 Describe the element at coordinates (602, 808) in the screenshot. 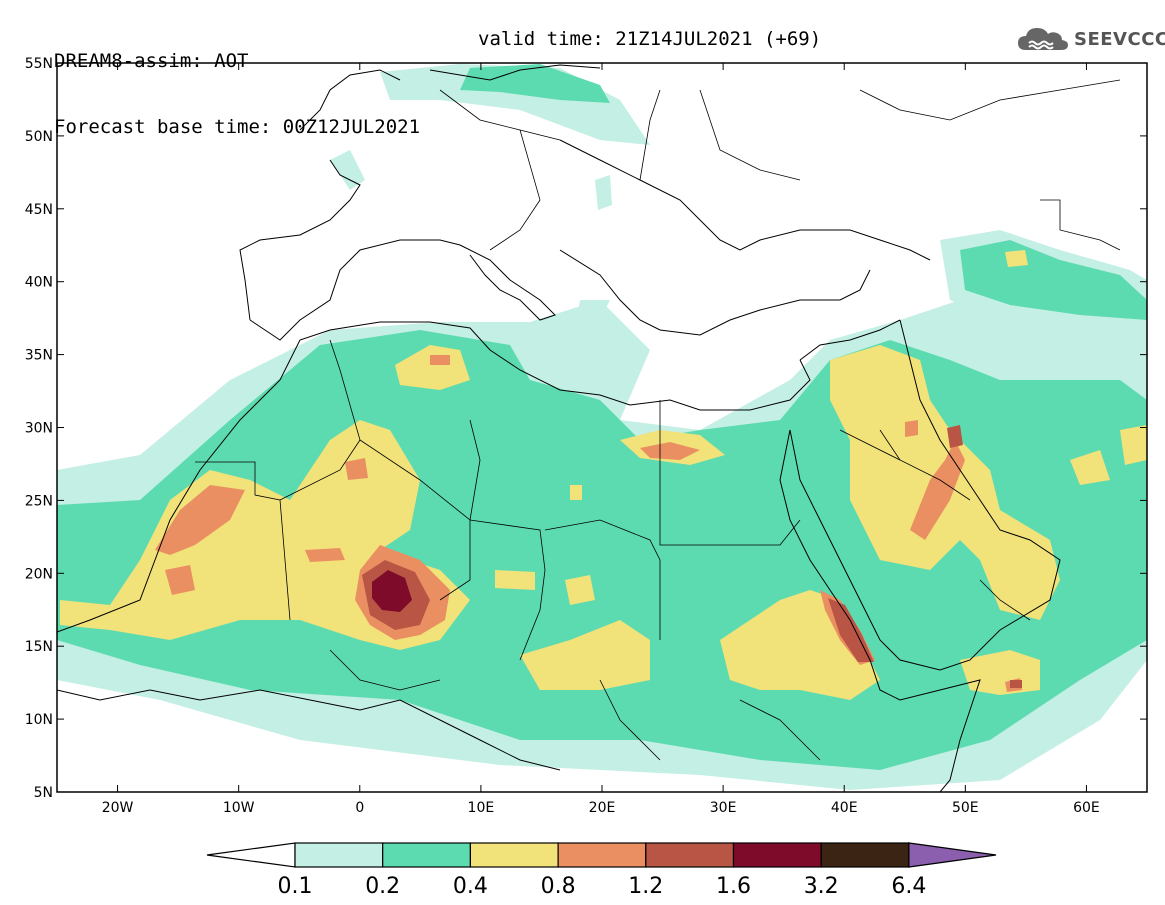

I see `lon-tick-label: 20E` at that location.